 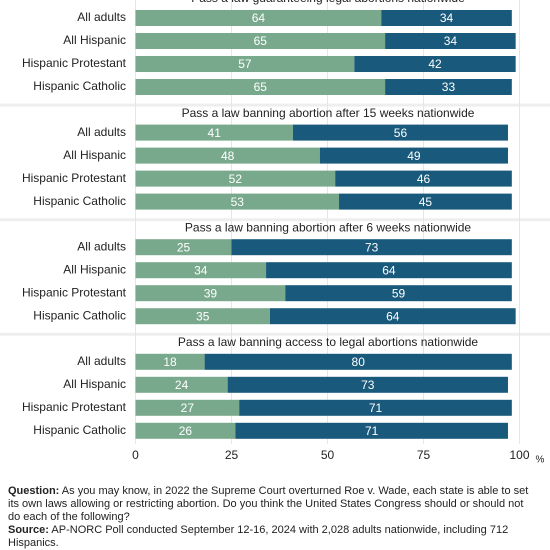 I want to click on value-label: 42, so click(x=435, y=64).